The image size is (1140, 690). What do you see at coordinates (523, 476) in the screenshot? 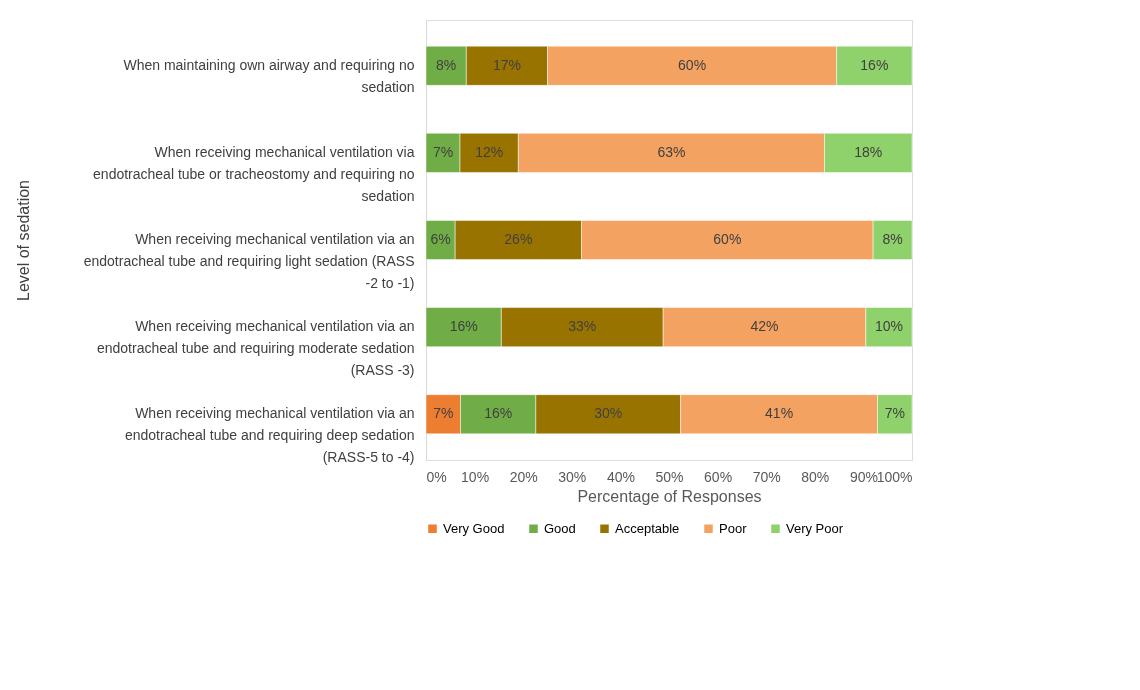
I see `x-tick-label: 20%` at bounding box center [523, 476].